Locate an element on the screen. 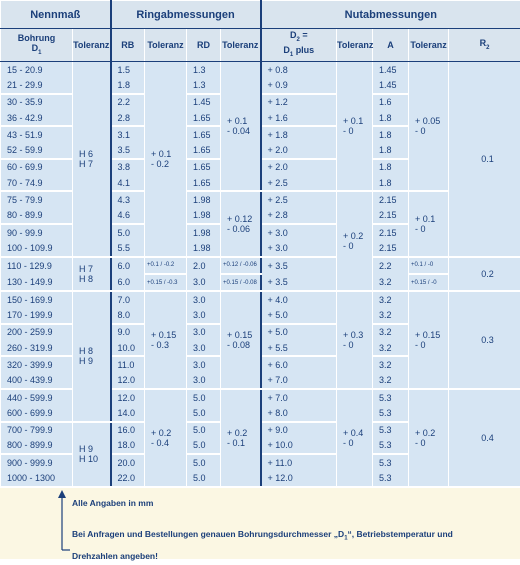  d2-cell: + 2.5 is located at coordinates (299, 199).